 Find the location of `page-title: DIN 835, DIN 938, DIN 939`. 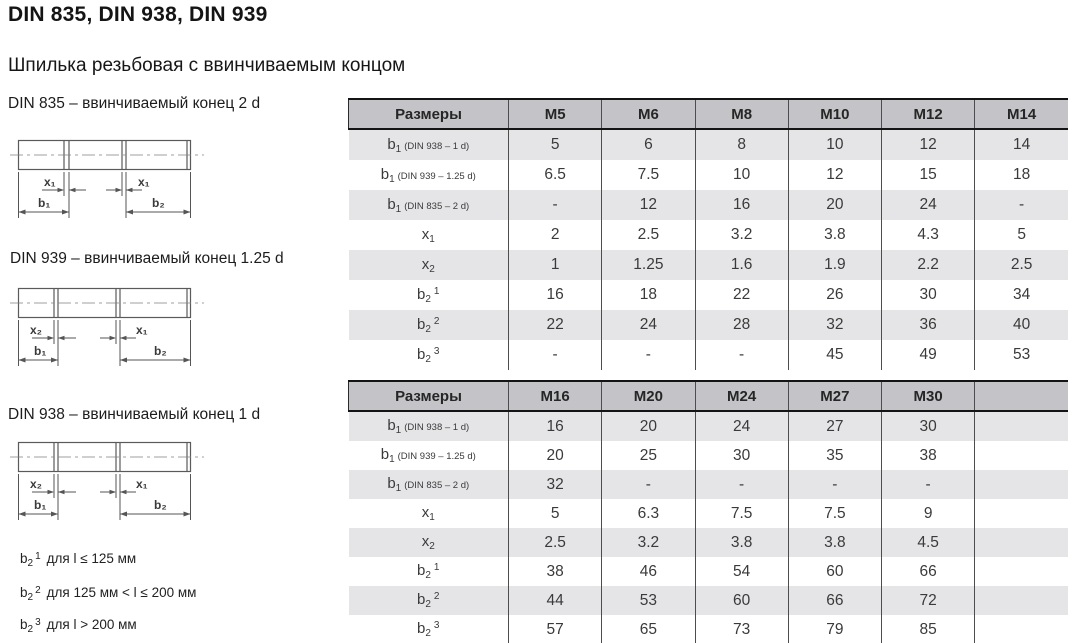

page-title: DIN 835, DIN 938, DIN 939 is located at coordinates (138, 14).